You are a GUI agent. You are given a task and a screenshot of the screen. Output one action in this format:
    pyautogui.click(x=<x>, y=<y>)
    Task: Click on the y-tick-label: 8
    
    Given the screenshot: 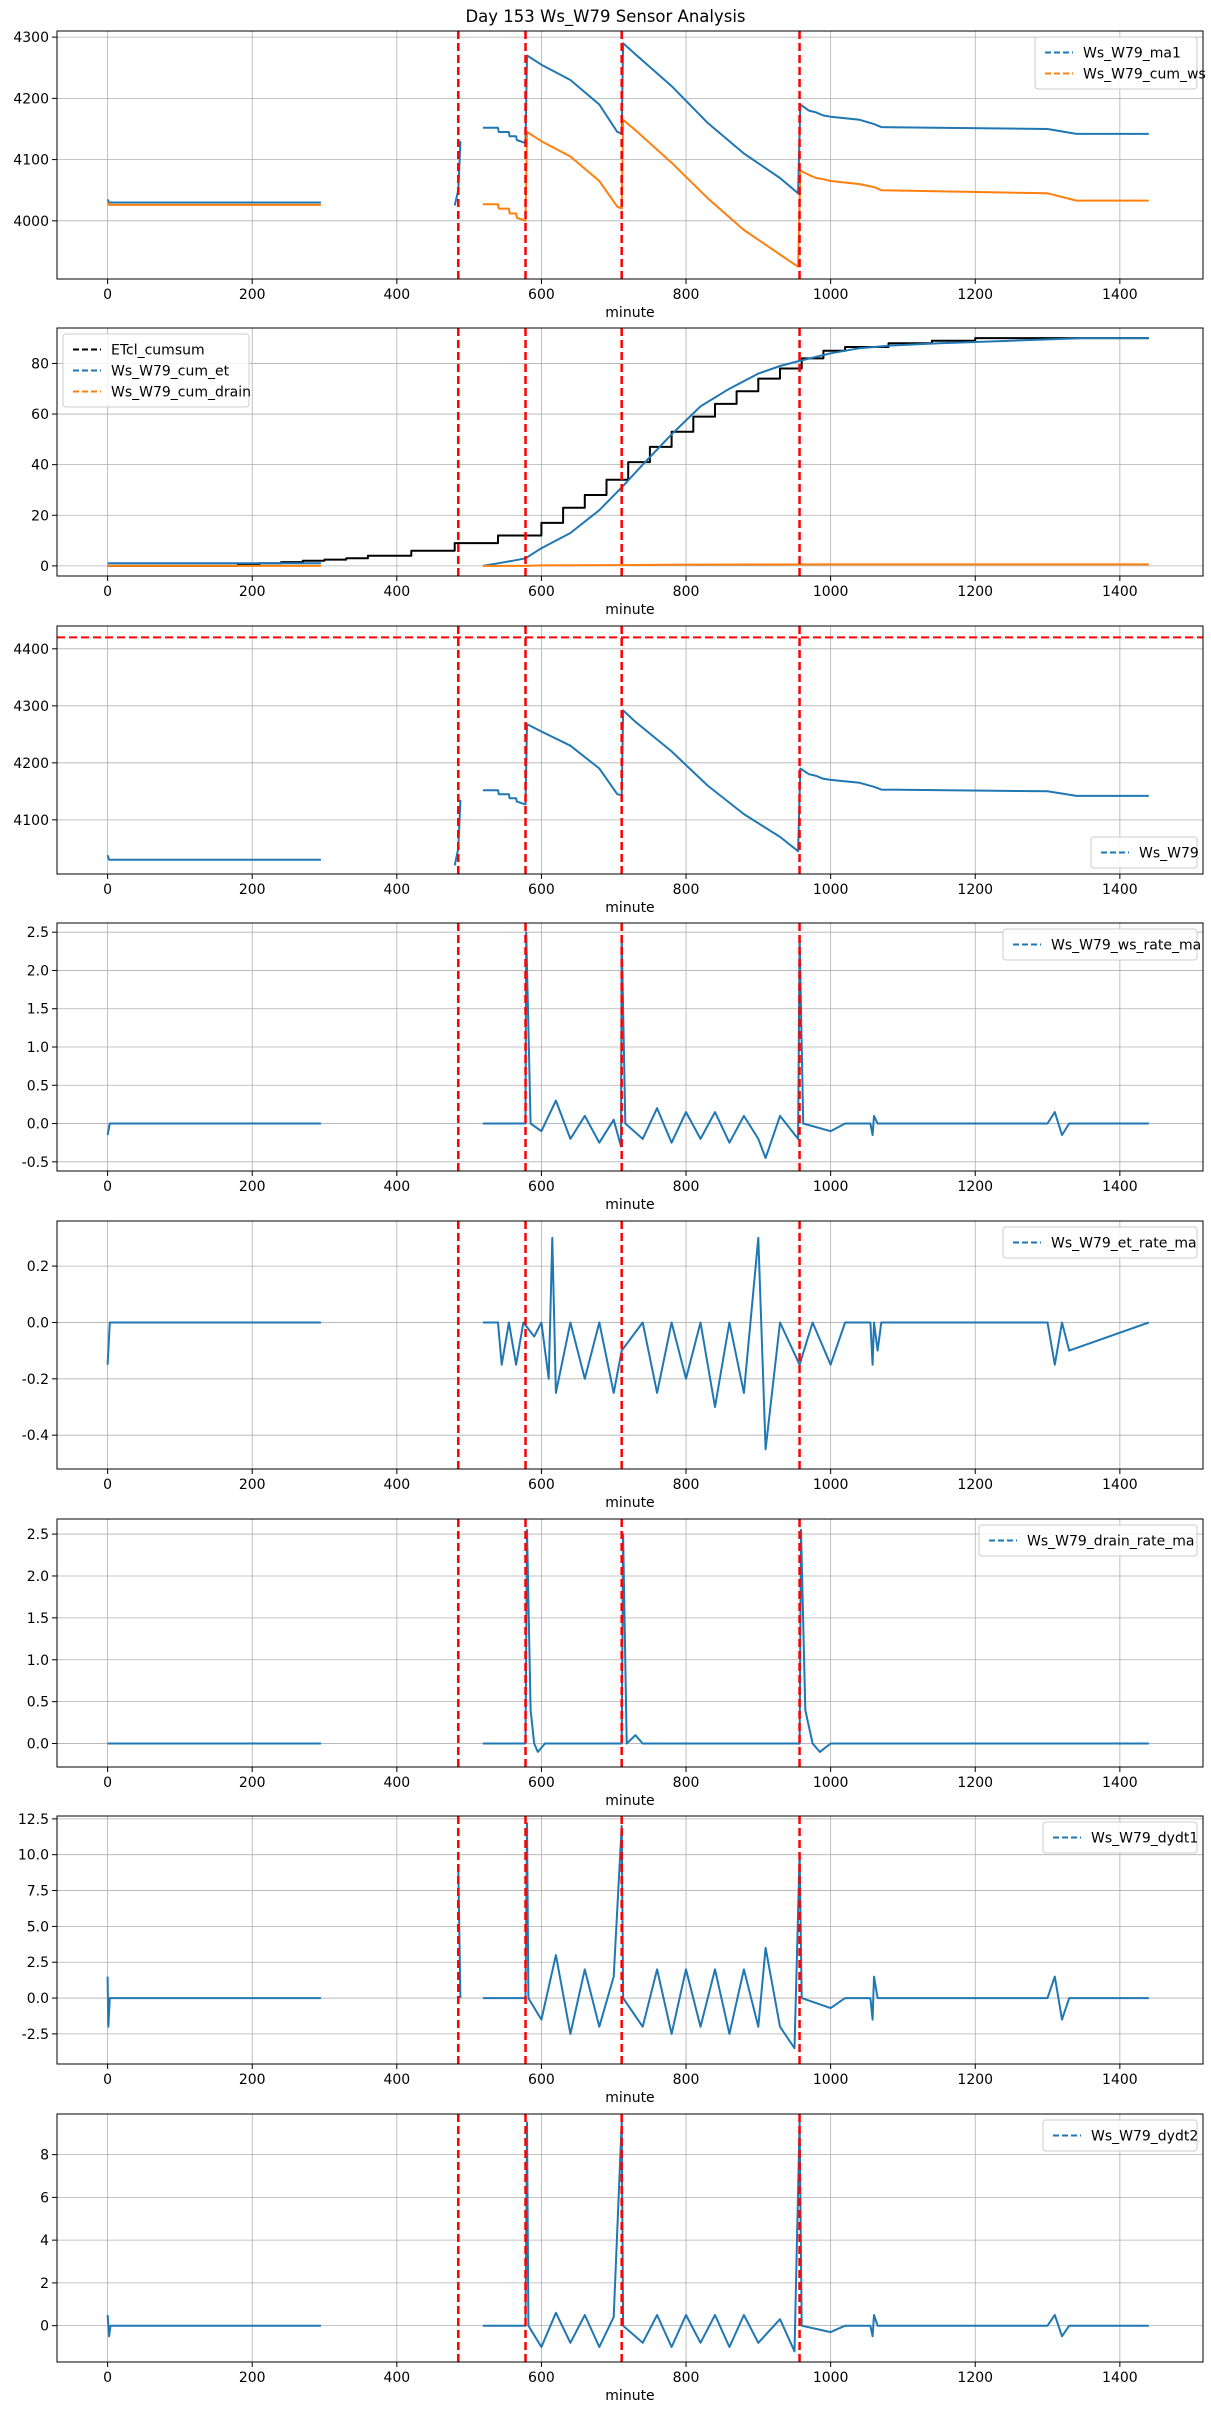 What is the action you would take?
    pyautogui.click(x=44, y=2156)
    